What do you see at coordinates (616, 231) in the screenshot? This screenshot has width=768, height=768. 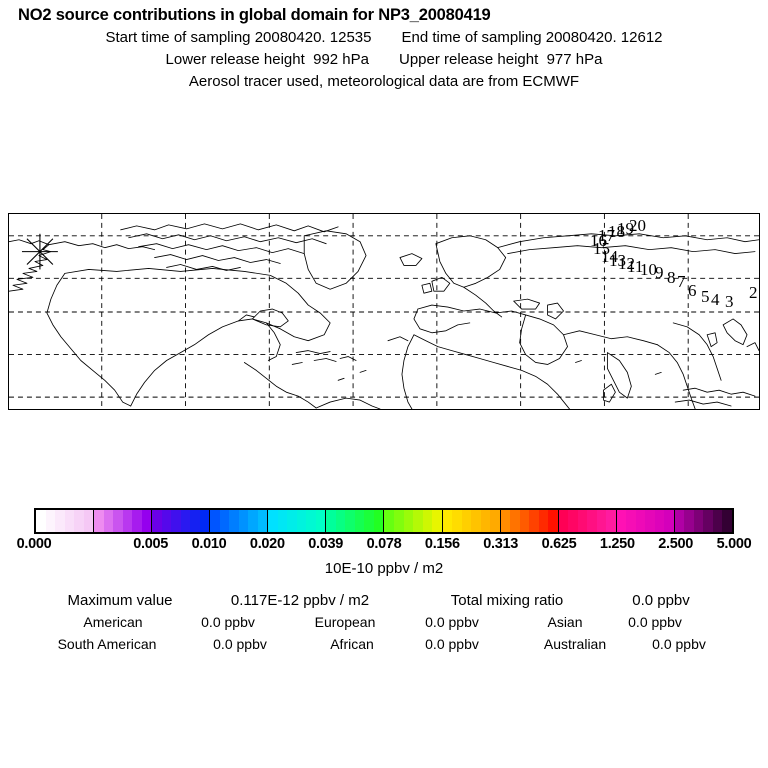 I see `trajectory-hour-label-18: 18` at bounding box center [616, 231].